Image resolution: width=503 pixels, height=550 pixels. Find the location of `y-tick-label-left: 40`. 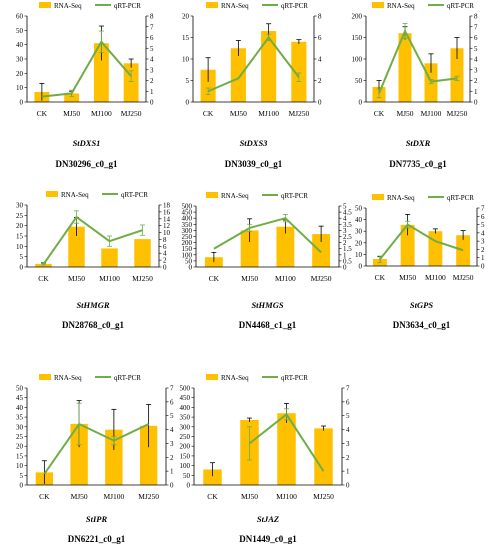

y-tick-label-left: 40 is located at coordinates (20, 408).